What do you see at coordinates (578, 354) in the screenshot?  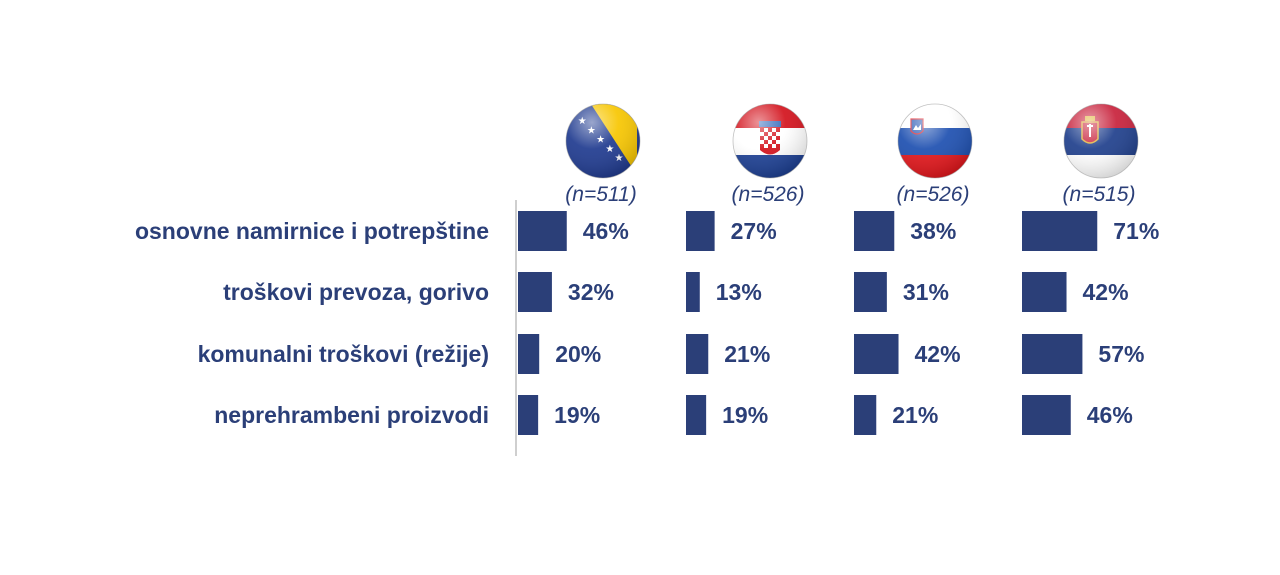 I see `value-label: 20%` at bounding box center [578, 354].